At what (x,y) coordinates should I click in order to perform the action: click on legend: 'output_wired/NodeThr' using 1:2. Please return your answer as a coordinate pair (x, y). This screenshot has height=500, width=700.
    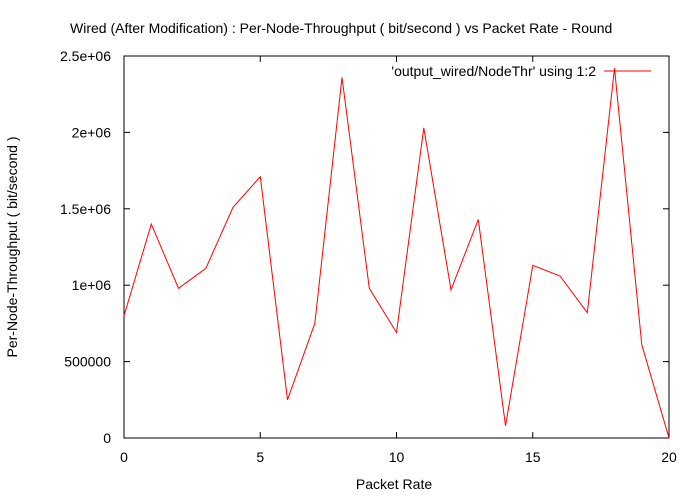
    Looking at the image, I should click on (521, 71).